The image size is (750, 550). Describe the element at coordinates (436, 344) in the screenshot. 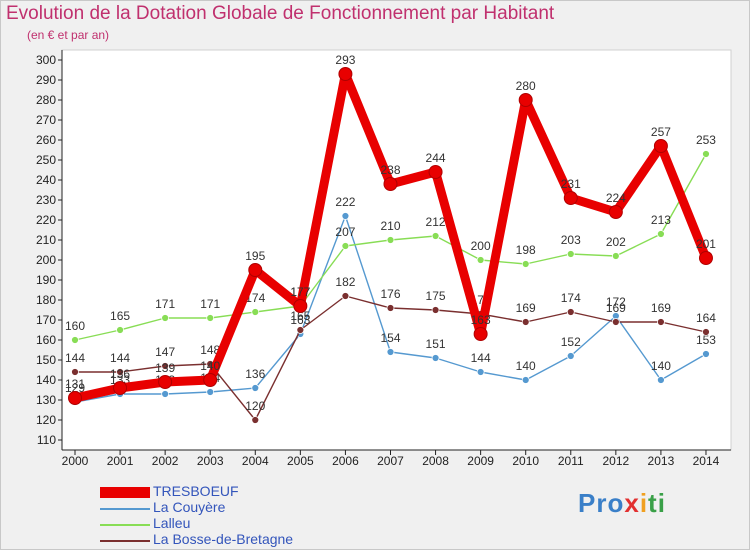

I see `data-label-la-couyere: 151` at that location.